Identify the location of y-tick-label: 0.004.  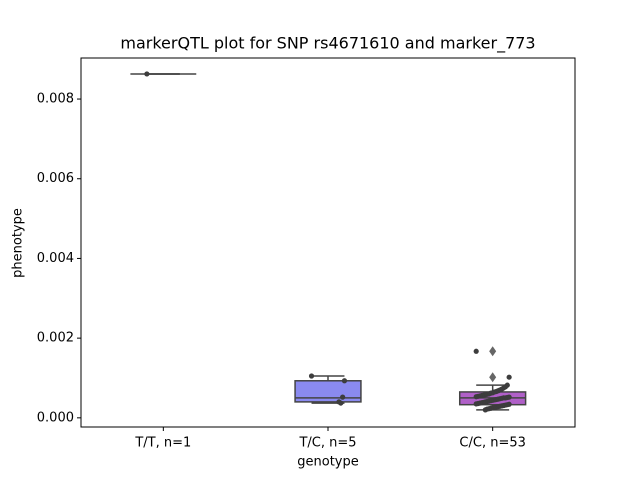
(55, 258).